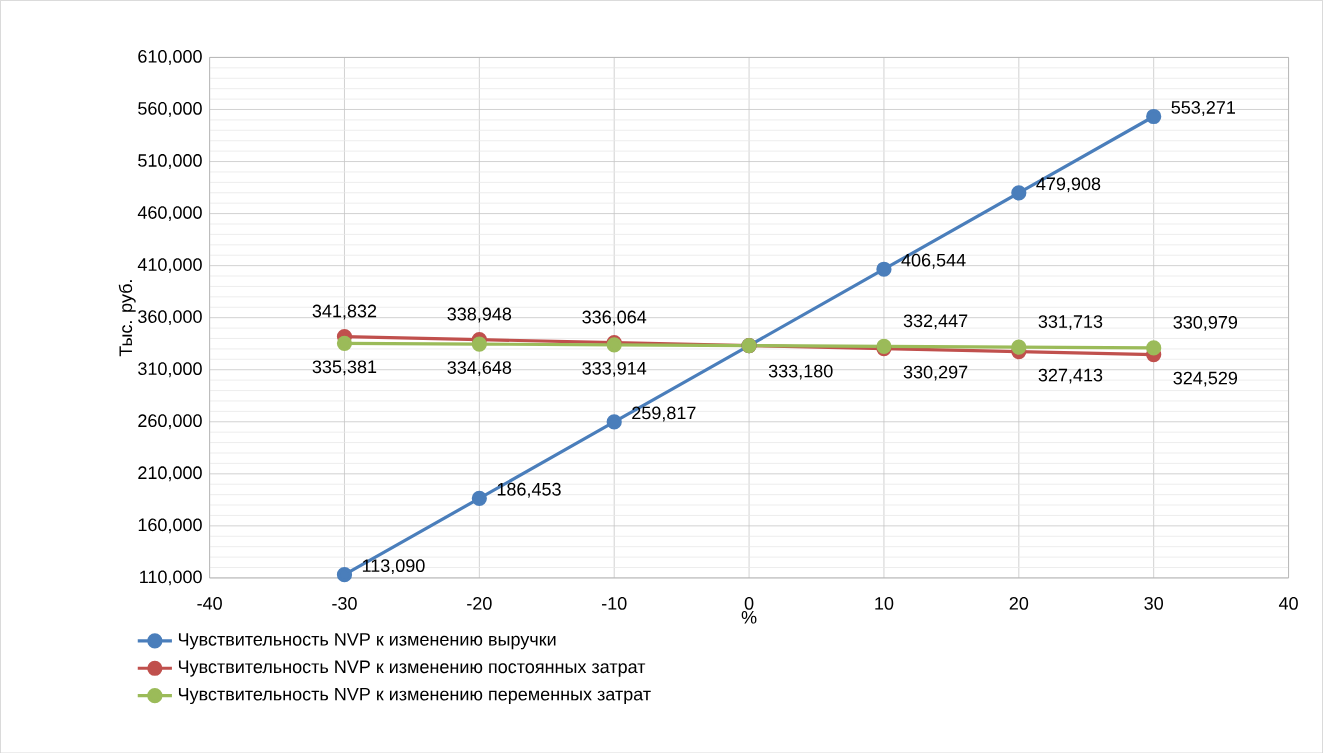 This screenshot has width=1323, height=753. What do you see at coordinates (344, 368) in the screenshot?
I see `data-label: 335,381` at bounding box center [344, 368].